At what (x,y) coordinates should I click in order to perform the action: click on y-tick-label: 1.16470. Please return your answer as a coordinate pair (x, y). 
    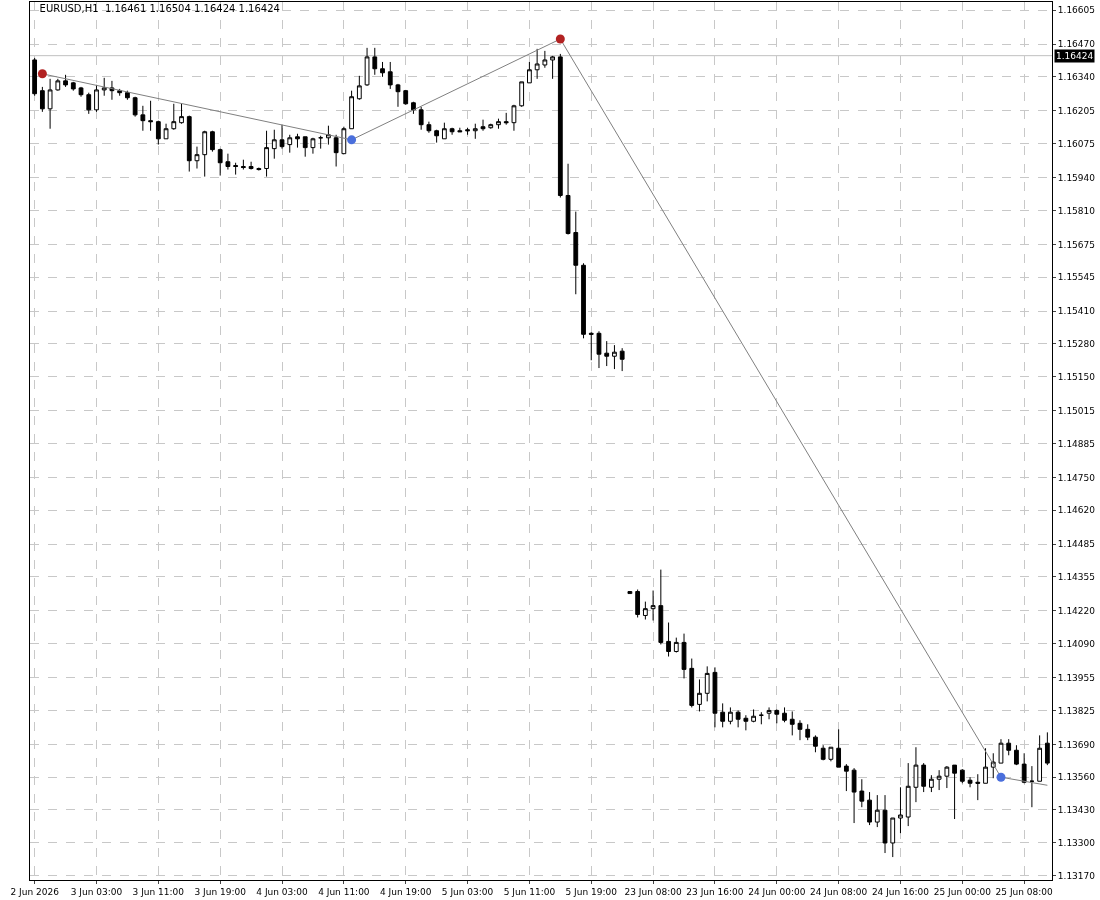
    Looking at the image, I should click on (1076, 44).